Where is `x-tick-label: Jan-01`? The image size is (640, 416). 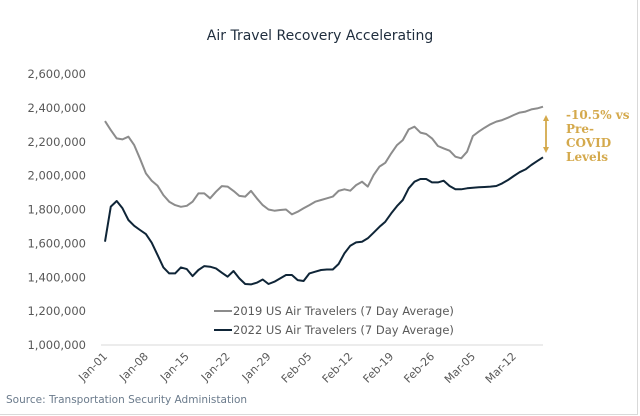 x-tick-label: Jan-01 is located at coordinates (93, 367).